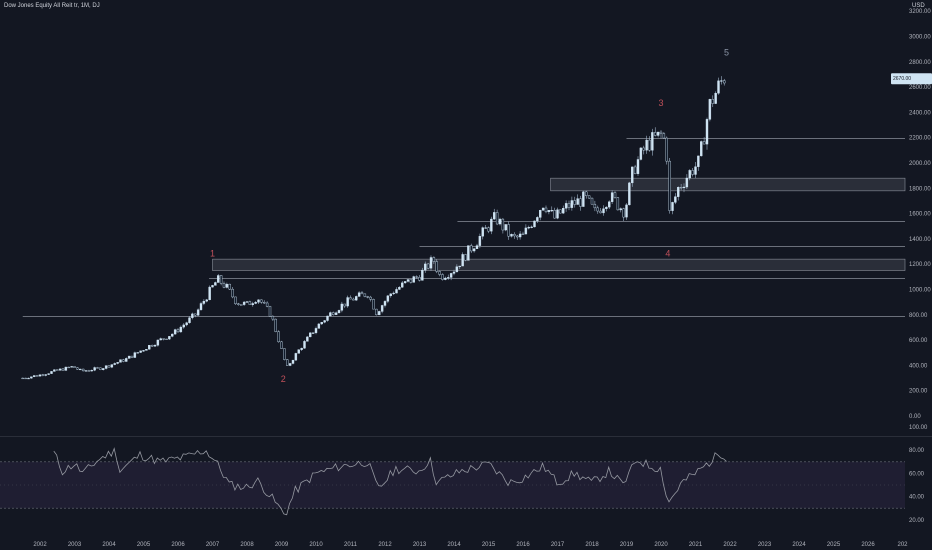 This screenshot has height=550, width=932. What do you see at coordinates (52, 6) in the screenshot?
I see `chart-title: Dow Jones Equity All Reit tr, 1M, DJ` at bounding box center [52, 6].